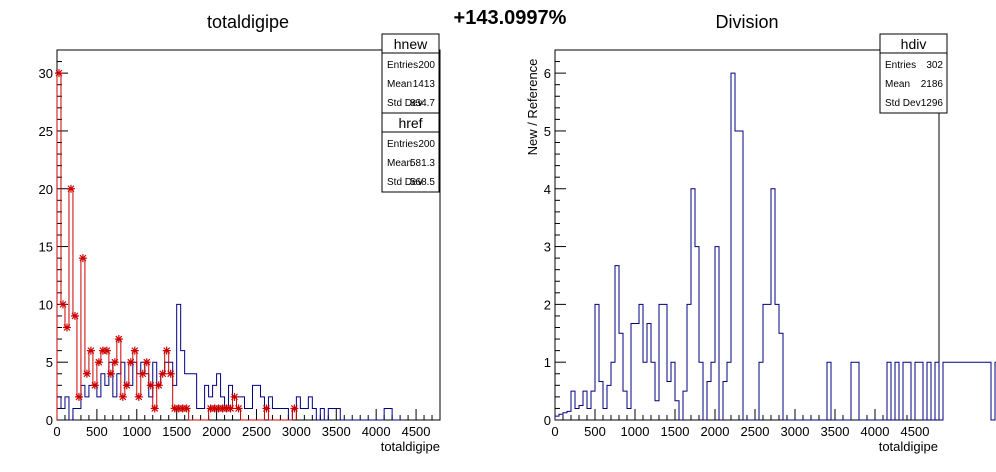  I want to click on y-tick-label: 10, so click(46, 304).